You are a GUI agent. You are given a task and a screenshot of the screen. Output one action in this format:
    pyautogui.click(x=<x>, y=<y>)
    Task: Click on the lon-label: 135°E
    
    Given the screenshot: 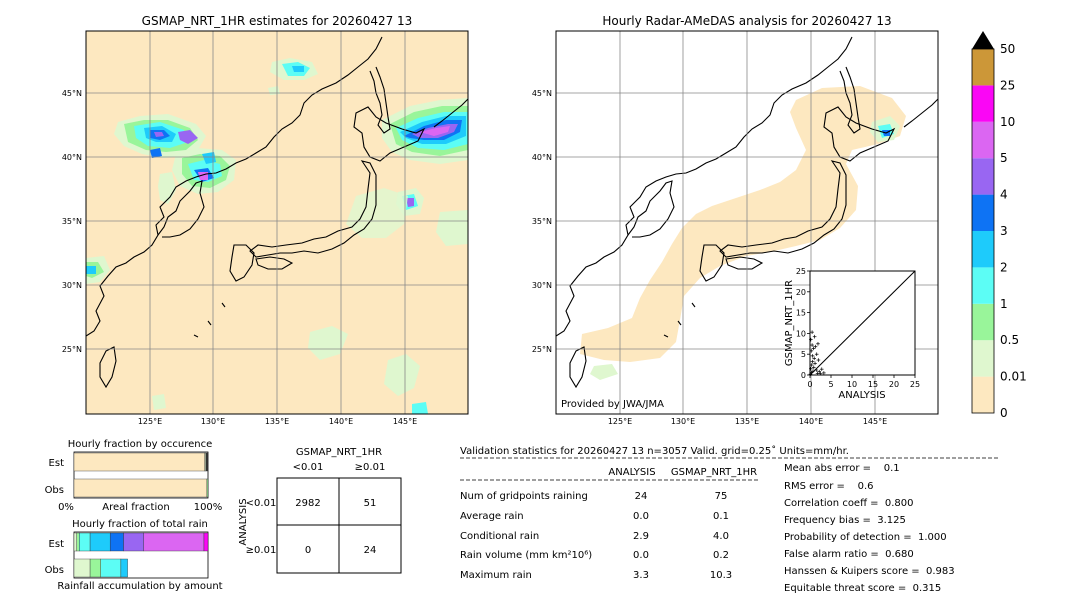 What is the action you would take?
    pyautogui.click(x=277, y=421)
    